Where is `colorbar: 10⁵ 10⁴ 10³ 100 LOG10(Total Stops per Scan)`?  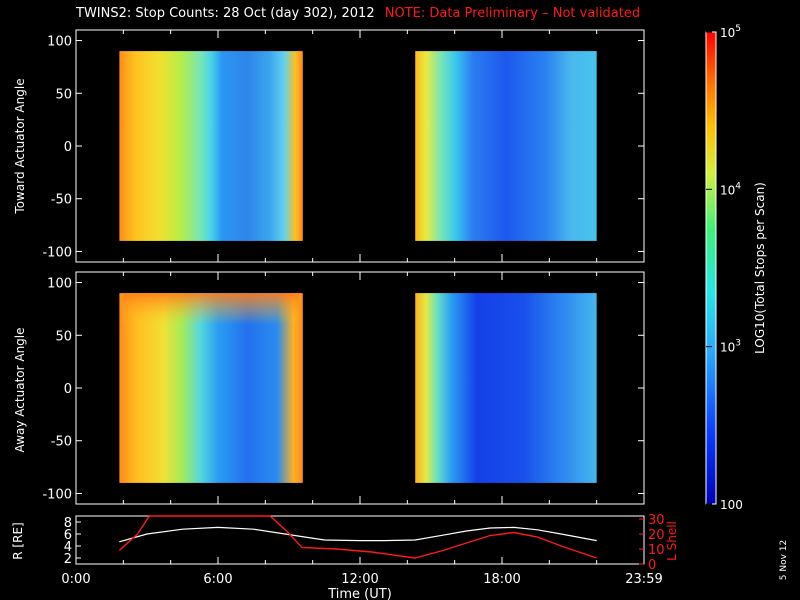
colorbar: 10⁵ 10⁴ 10³ 100 LOG10(Total Stops per Scan) is located at coordinates (736, 268).